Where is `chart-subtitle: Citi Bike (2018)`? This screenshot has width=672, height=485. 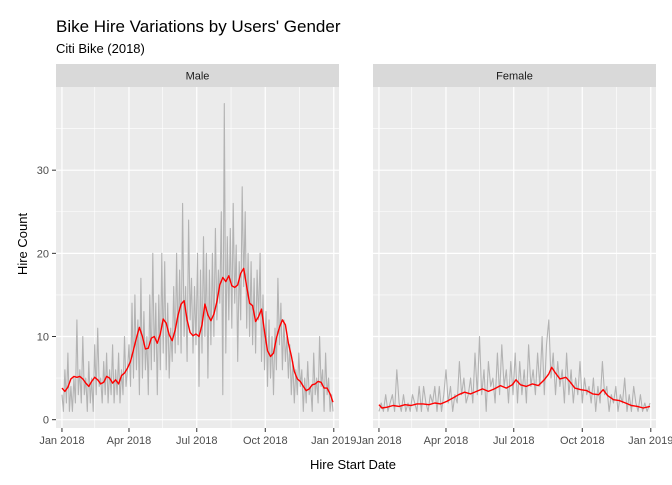 chart-subtitle: Citi Bike (2018) is located at coordinates (100, 48).